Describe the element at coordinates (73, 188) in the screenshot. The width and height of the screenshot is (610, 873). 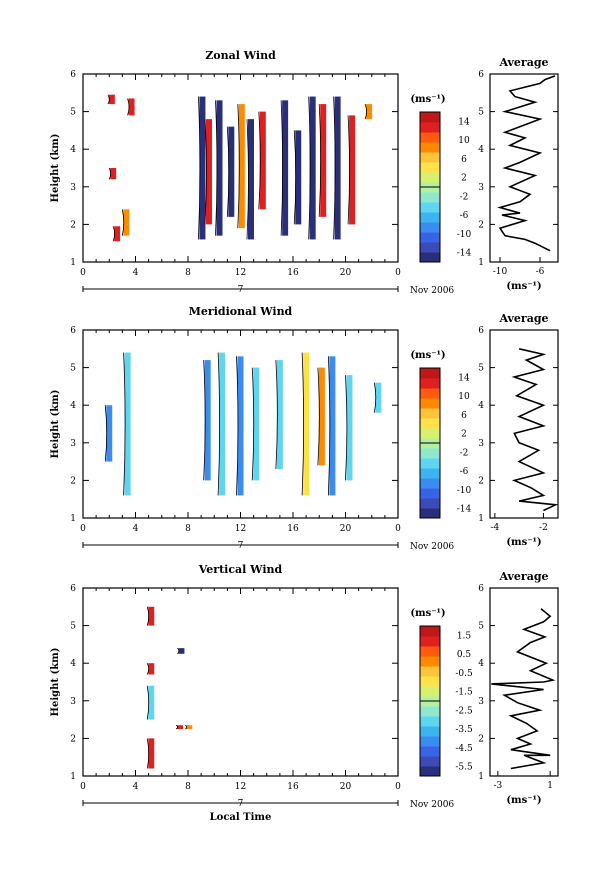
I see `y-tick-label: 3` at that location.